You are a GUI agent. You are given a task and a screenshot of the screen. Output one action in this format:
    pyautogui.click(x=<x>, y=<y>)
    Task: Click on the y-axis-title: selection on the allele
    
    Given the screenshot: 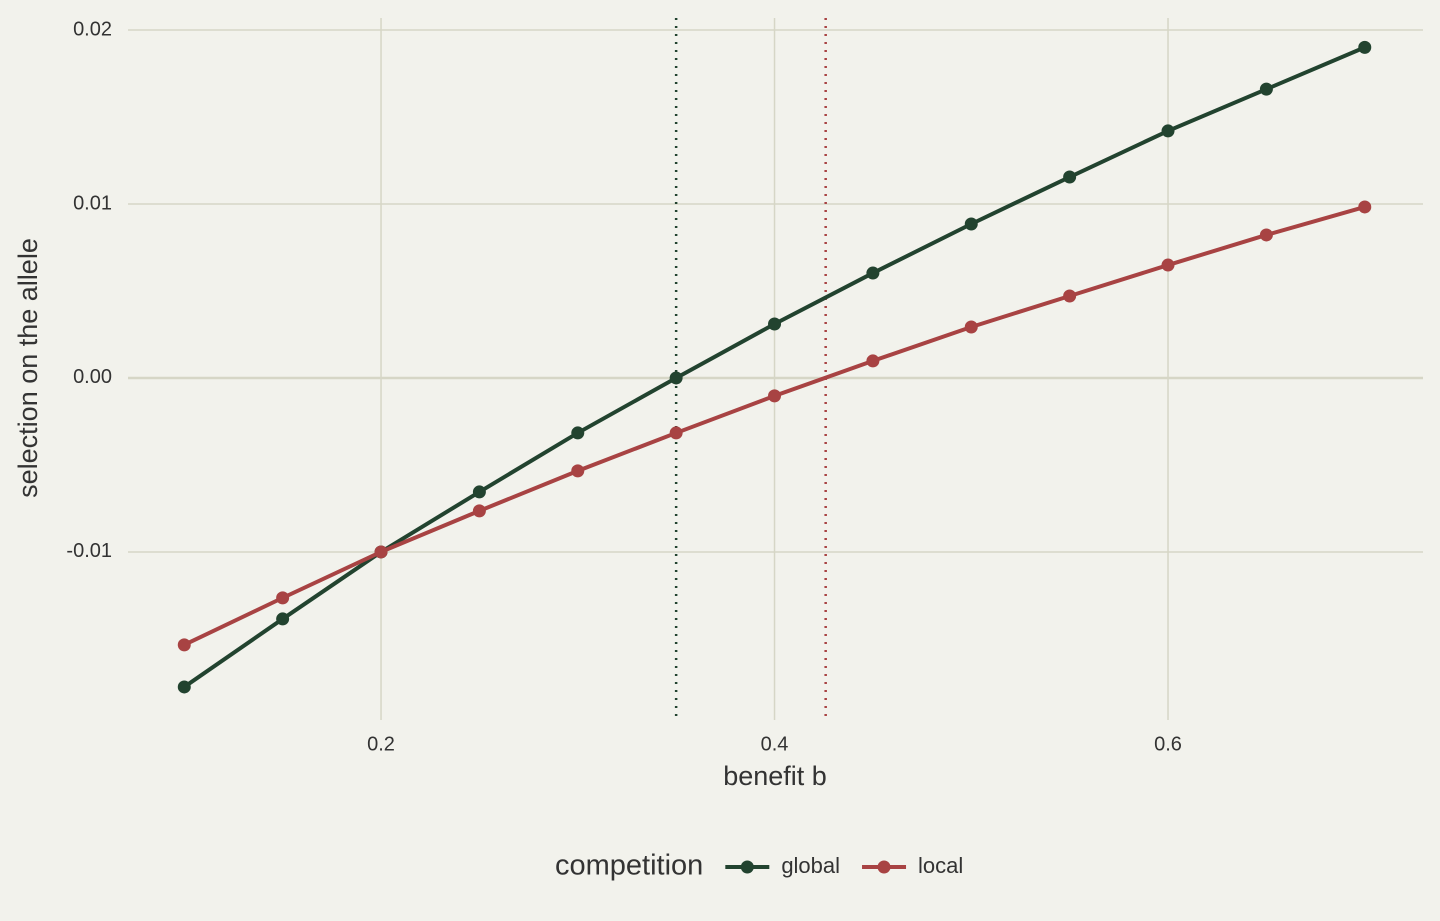 What is the action you would take?
    pyautogui.click(x=28, y=368)
    